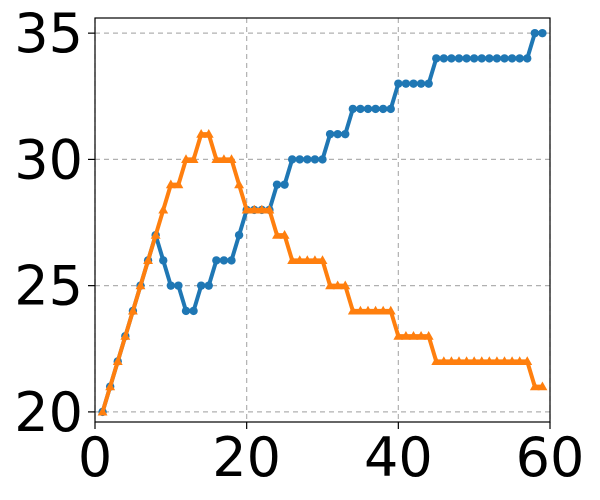 This screenshot has width=600, height=500. I want to click on y-tick-label: 20, so click(48, 412).